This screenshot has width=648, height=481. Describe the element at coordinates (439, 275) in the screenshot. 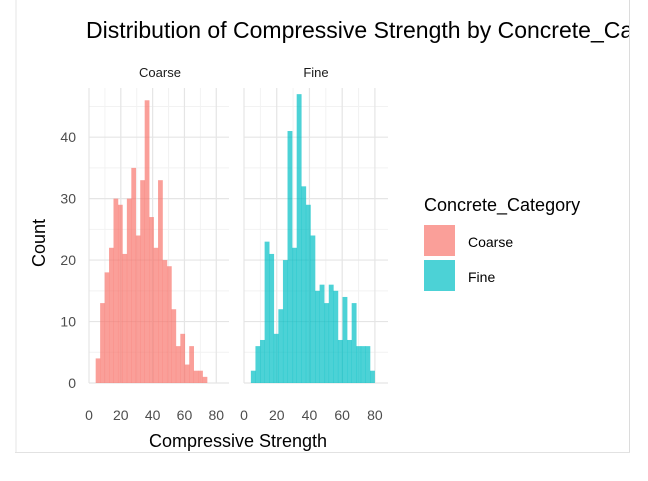

I see `legend-key-fine` at that location.